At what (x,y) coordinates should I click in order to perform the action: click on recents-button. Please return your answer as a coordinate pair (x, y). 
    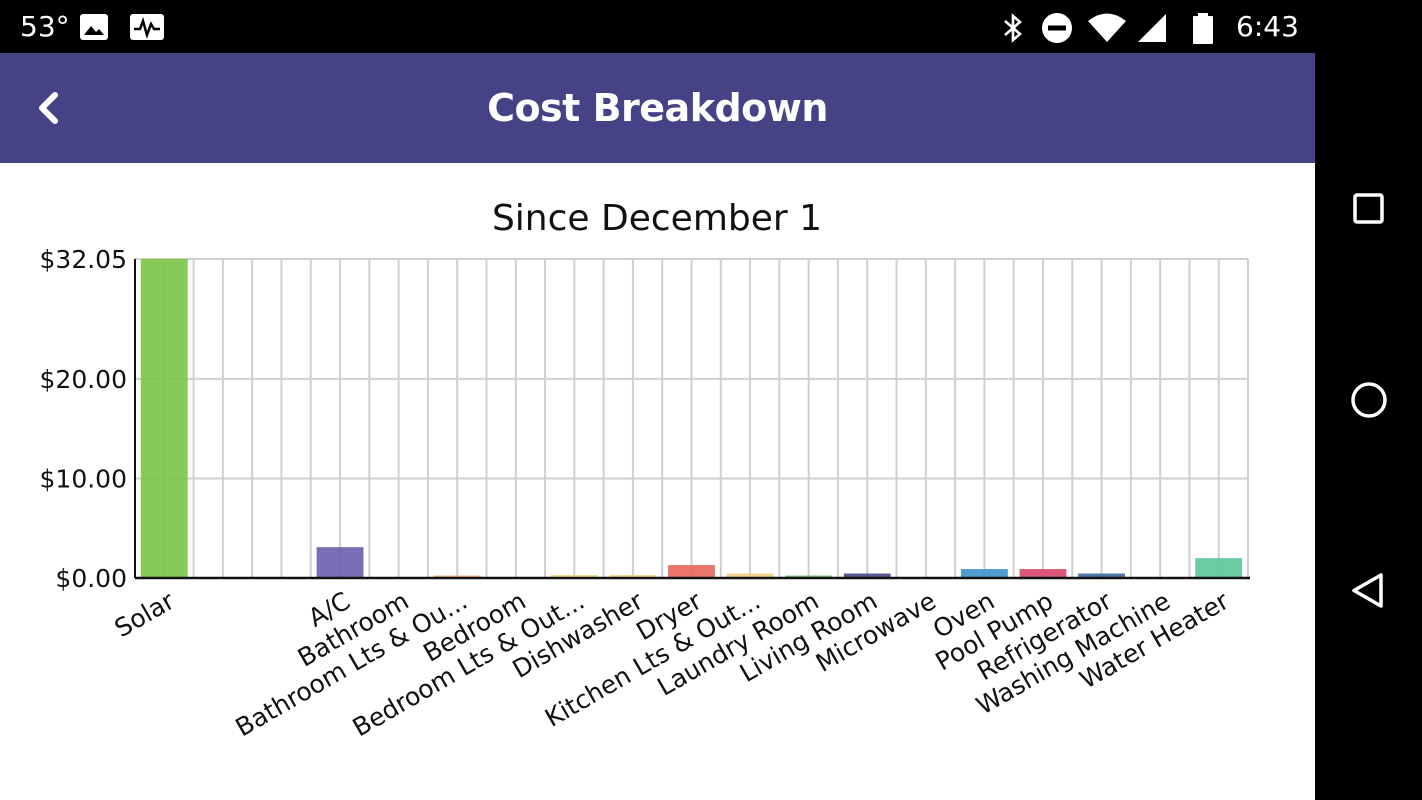
    Looking at the image, I should click on (1369, 209).